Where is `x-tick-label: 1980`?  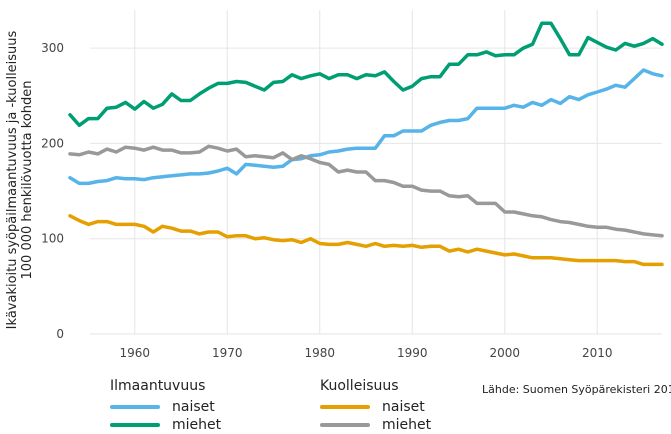
x-tick-label: 1980 is located at coordinates (319, 353).